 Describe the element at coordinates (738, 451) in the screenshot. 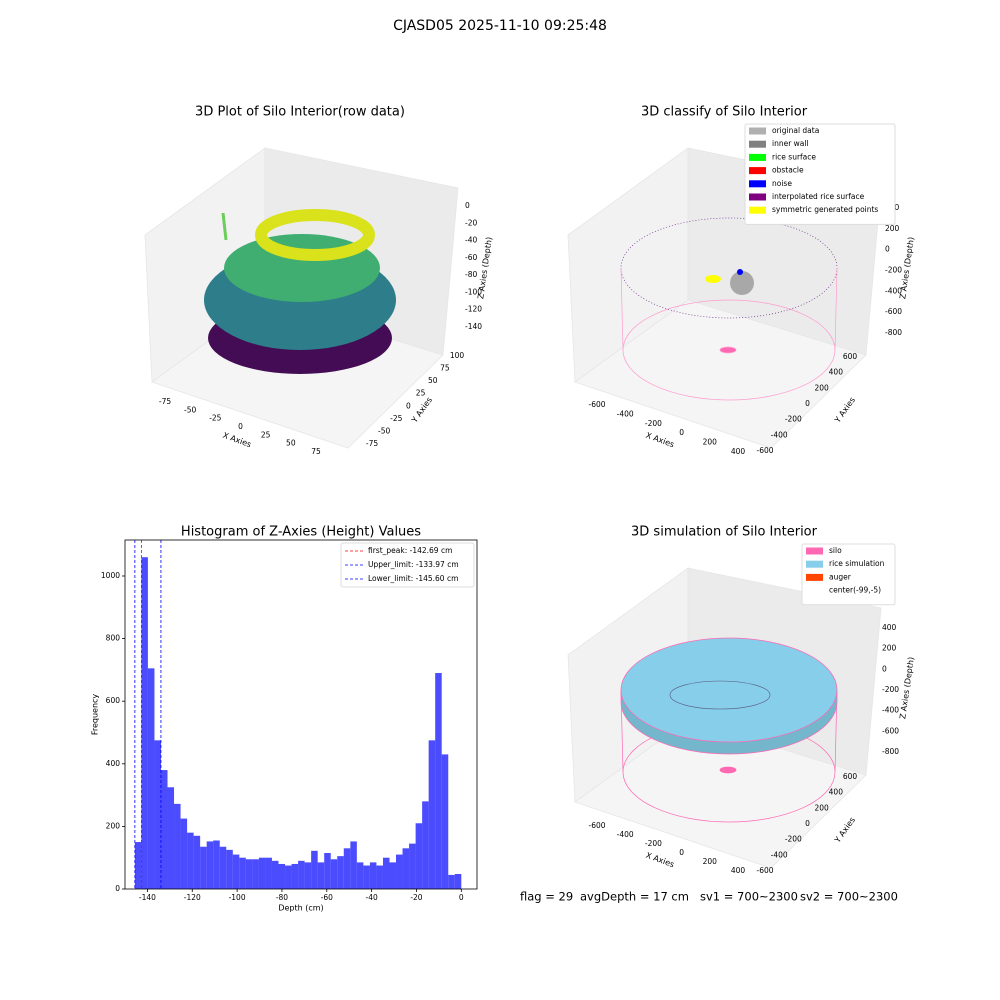

I see `x-tick-label: 400` at that location.